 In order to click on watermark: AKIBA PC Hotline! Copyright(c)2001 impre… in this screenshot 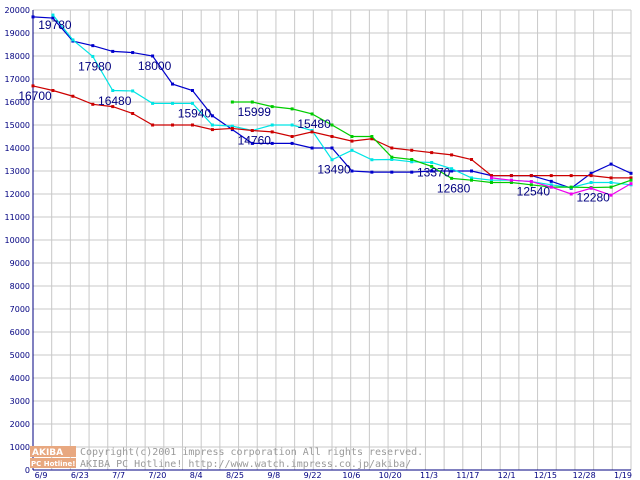, I will do `click(226, 458)`.